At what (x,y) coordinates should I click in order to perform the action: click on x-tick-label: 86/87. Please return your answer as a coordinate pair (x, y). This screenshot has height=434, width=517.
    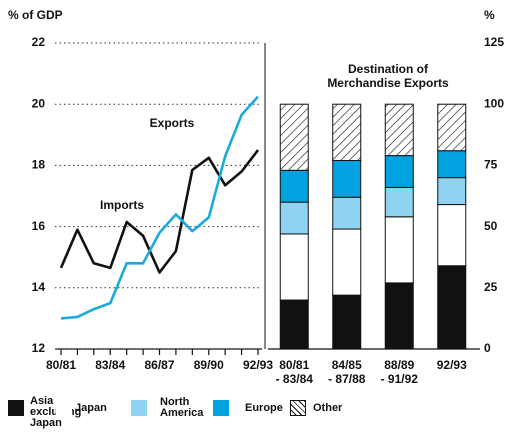
    Looking at the image, I should click on (159, 365).